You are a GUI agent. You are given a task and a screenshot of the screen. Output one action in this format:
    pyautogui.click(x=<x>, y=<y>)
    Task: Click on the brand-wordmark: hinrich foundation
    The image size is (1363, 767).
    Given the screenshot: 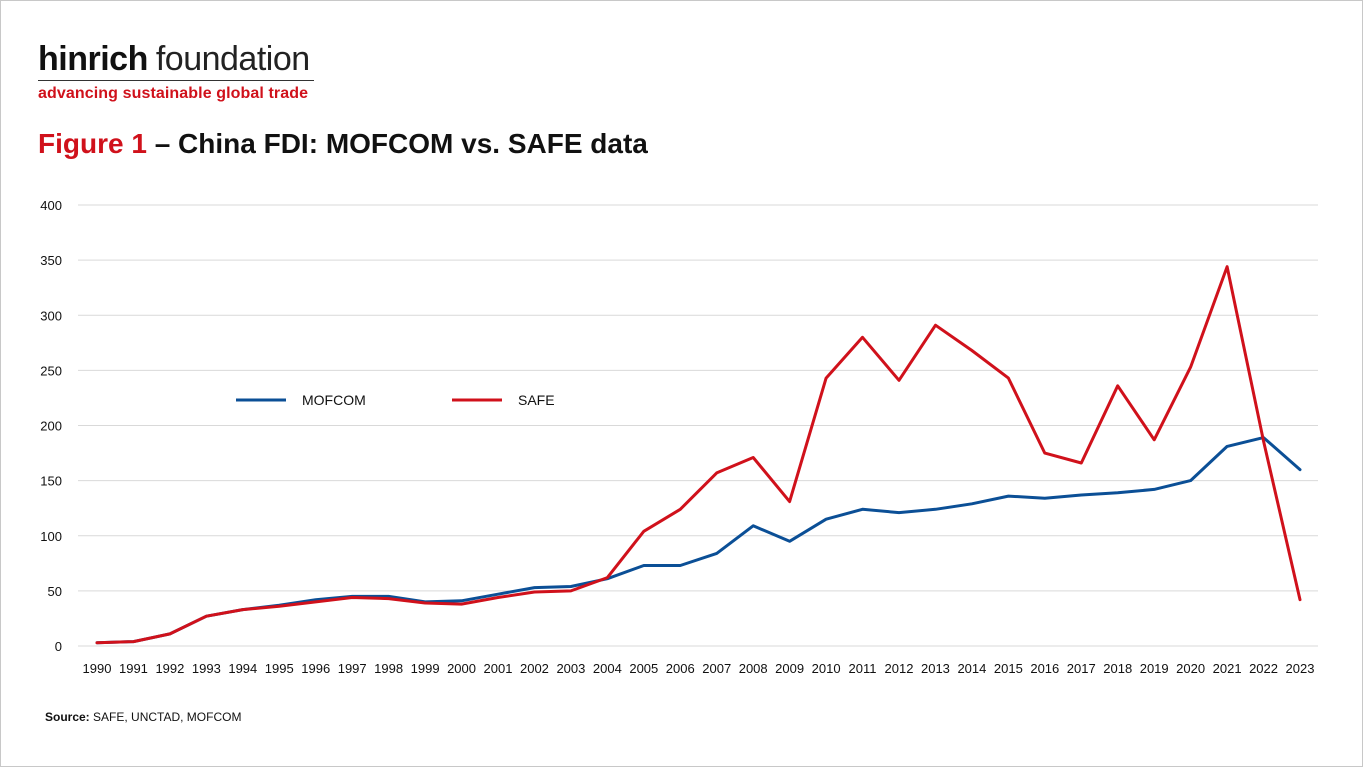 What is the action you would take?
    pyautogui.click(x=176, y=59)
    